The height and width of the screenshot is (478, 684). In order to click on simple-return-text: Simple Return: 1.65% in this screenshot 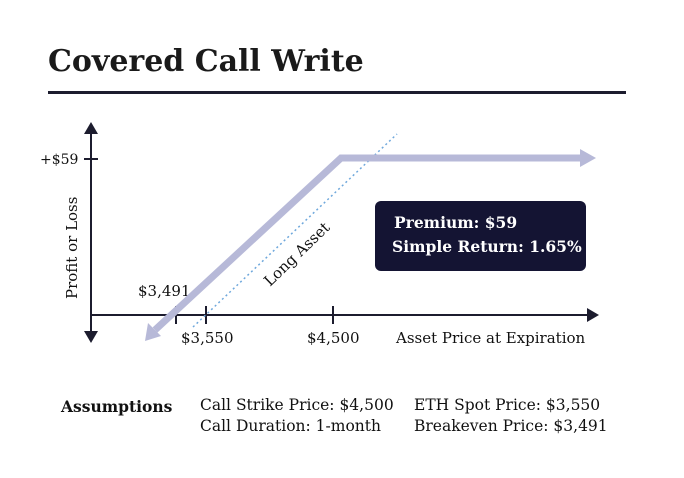, I will do `click(487, 246)`.